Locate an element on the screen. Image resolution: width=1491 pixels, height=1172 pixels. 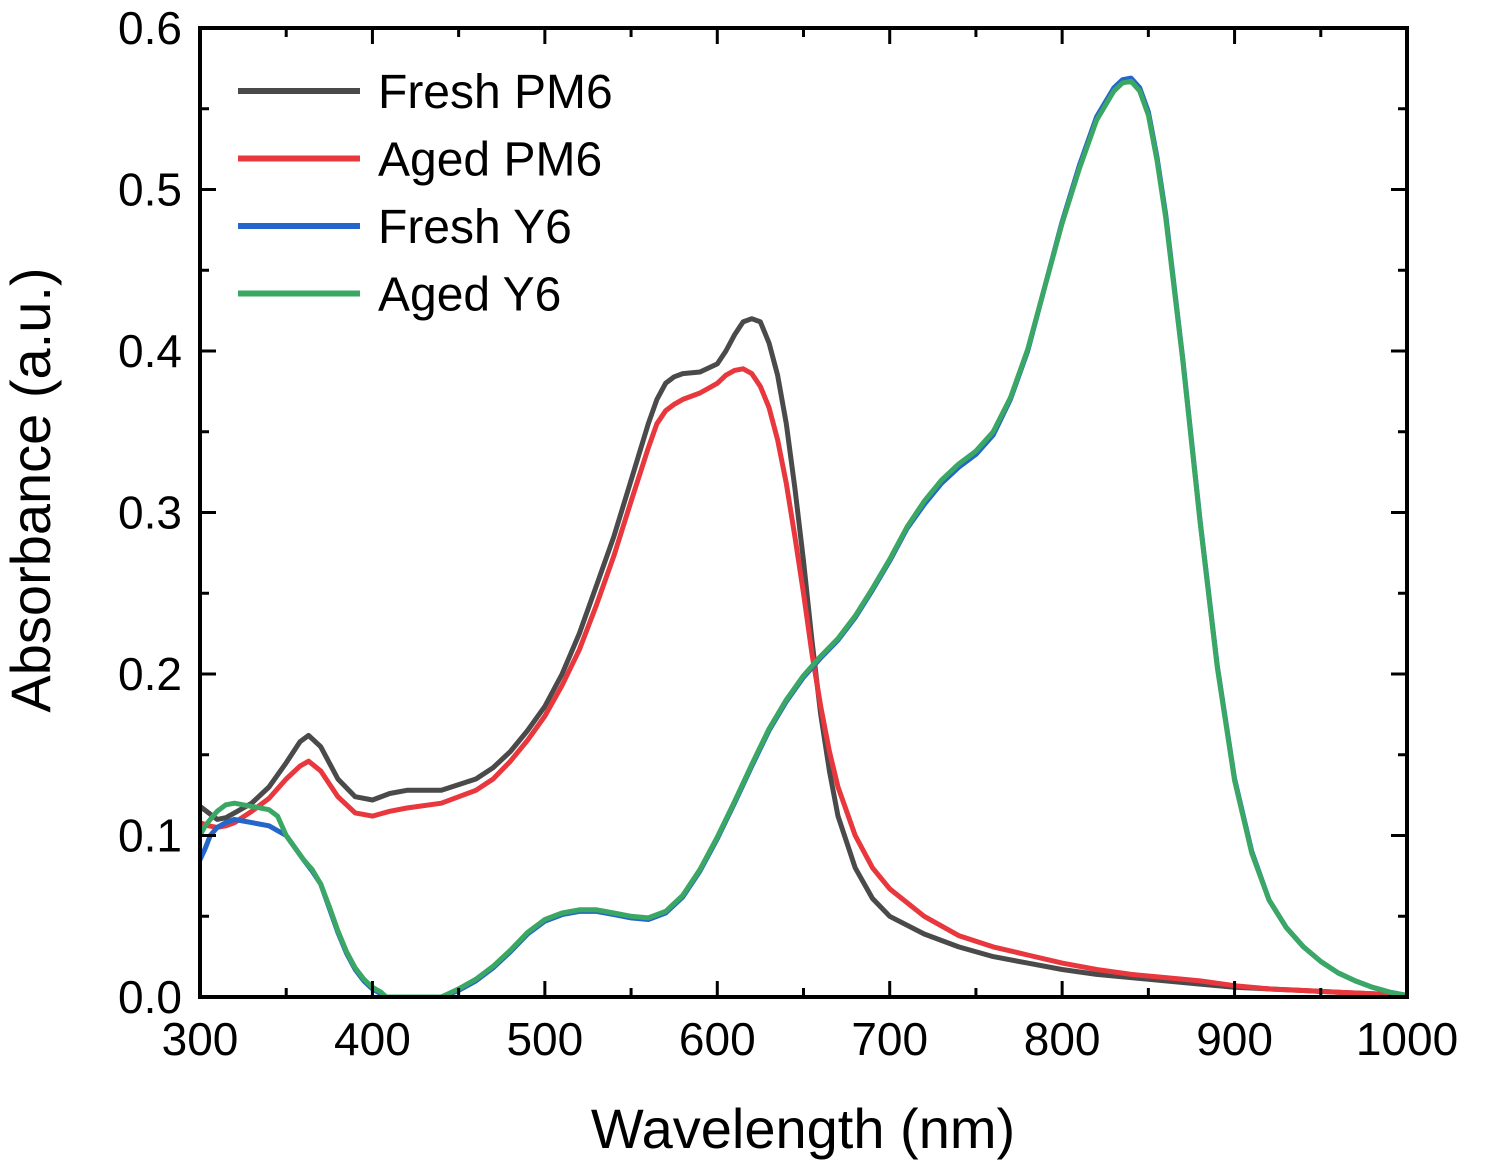
y-tick-label: 0.4 is located at coordinates (150, 351).